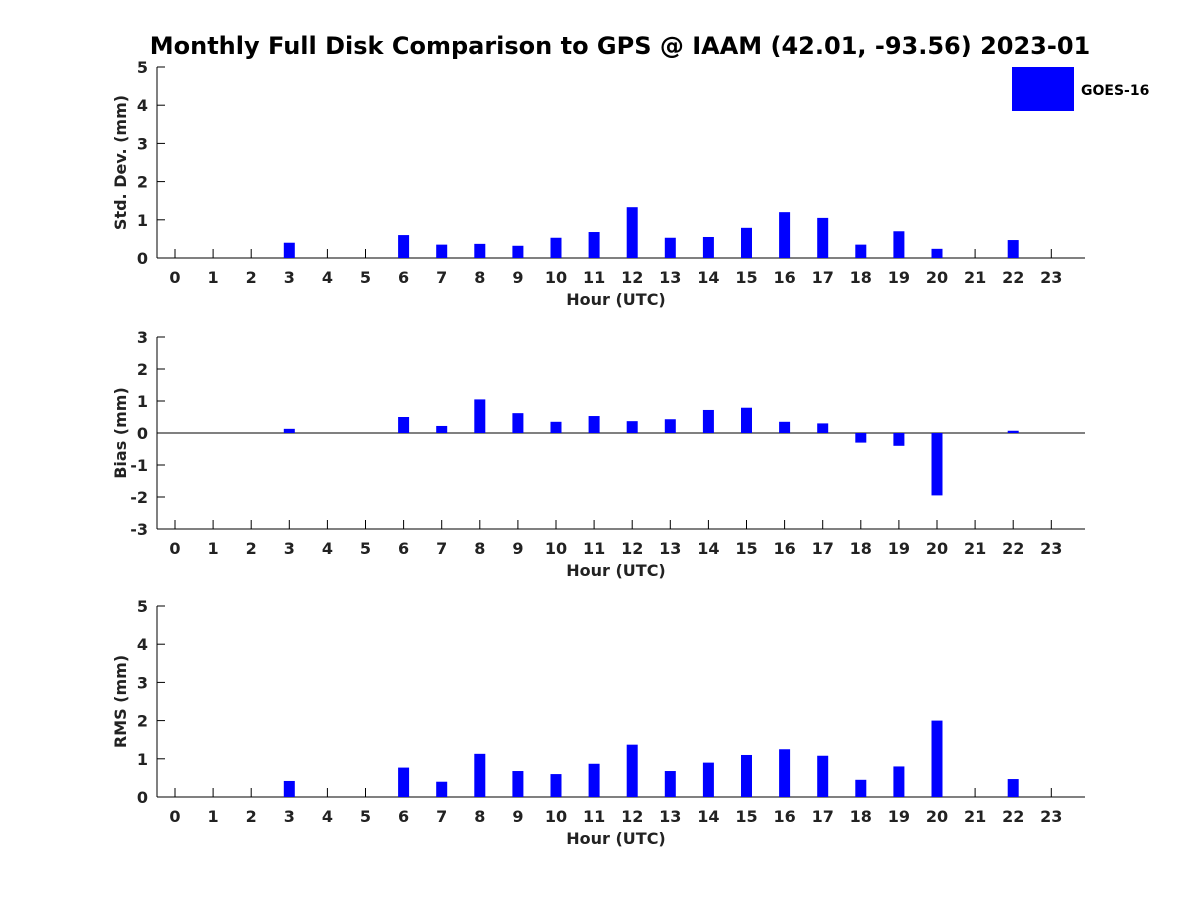  I want to click on x-tick-label: 9, so click(517, 548).